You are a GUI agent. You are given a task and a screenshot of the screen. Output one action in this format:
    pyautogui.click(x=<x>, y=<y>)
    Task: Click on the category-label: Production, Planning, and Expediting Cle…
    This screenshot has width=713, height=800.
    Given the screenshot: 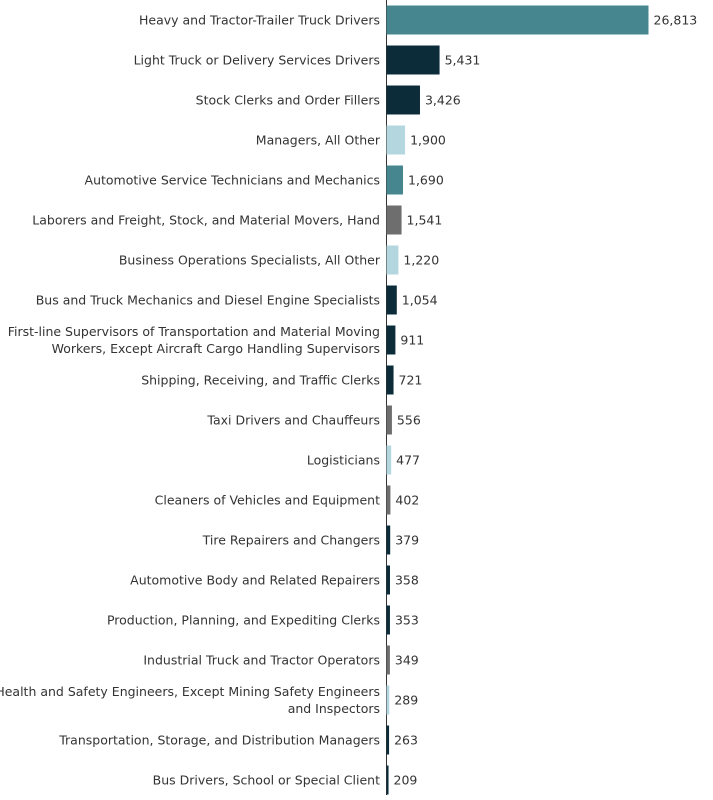 What is the action you would take?
    pyautogui.click(x=243, y=620)
    